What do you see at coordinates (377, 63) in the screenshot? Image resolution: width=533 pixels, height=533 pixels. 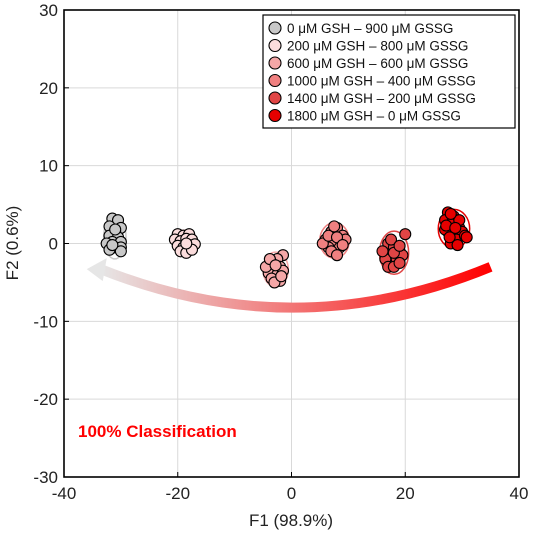 I see `legend-label: 600 μM GSH – 600 μM GSSG` at bounding box center [377, 63].